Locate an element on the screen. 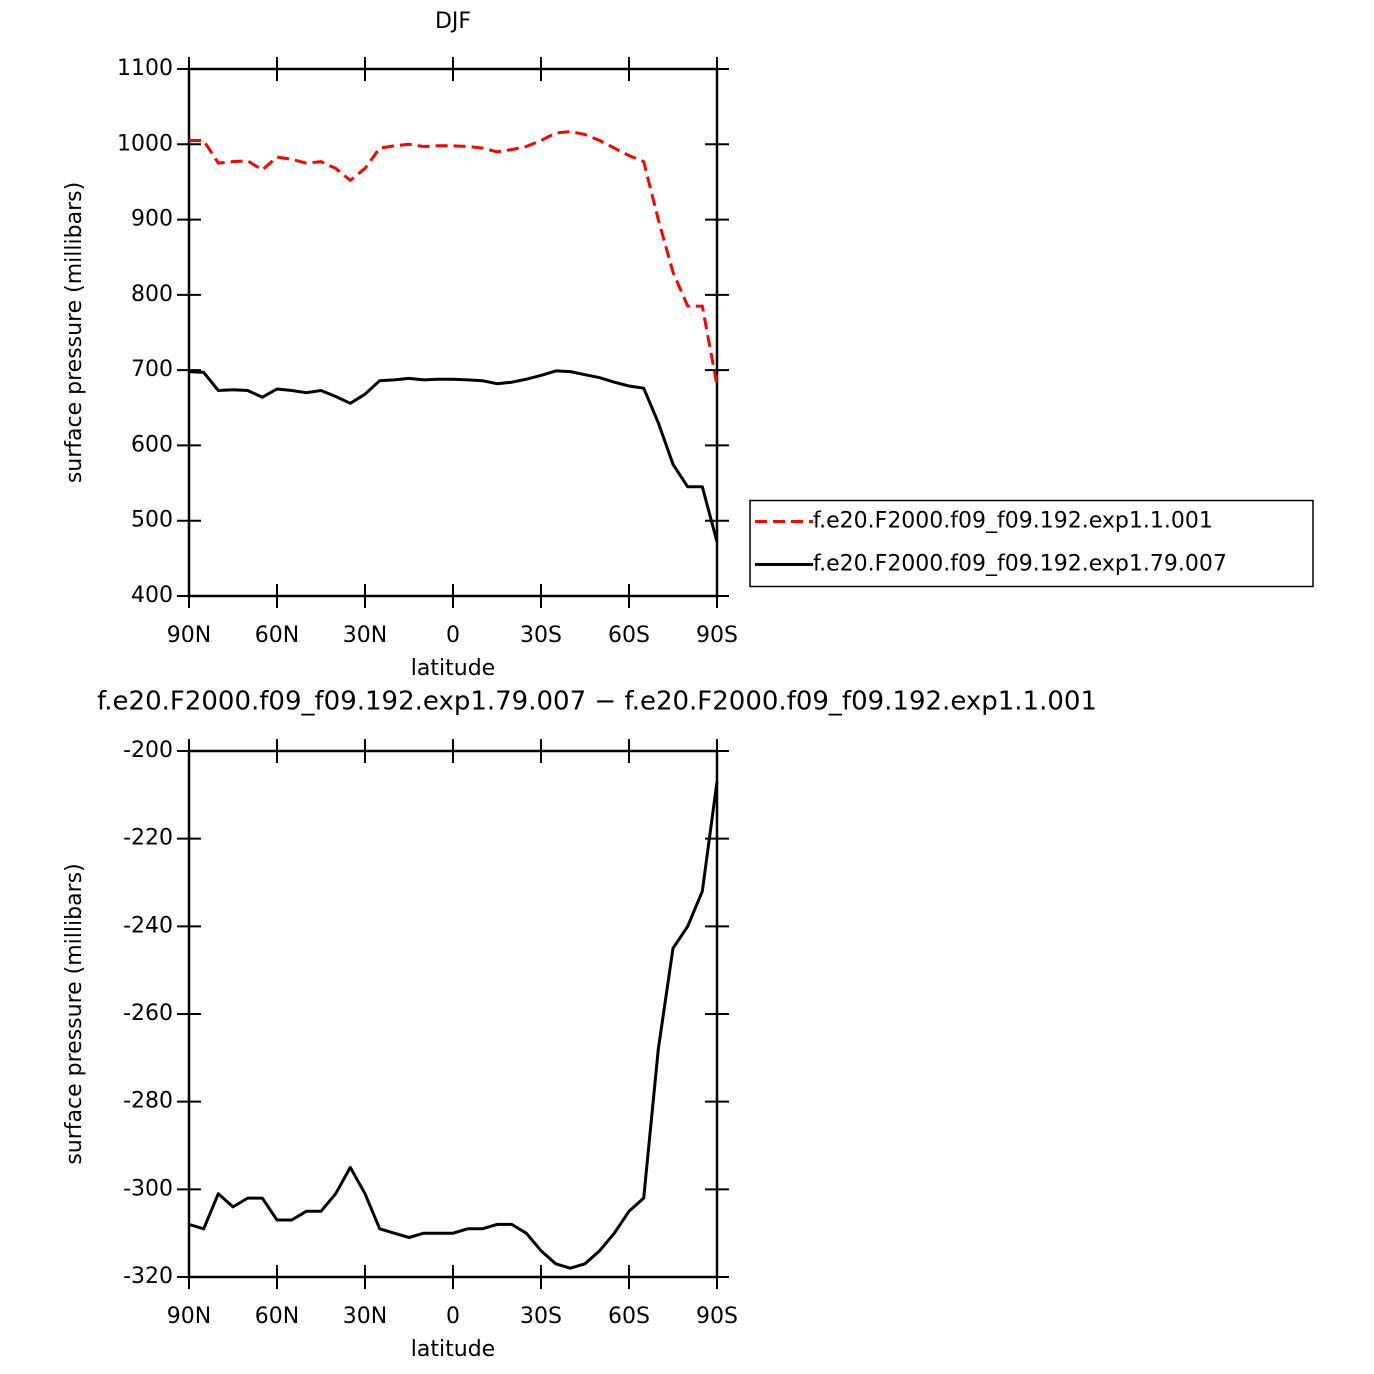  y-tick-label: 900 is located at coordinates (152, 219).